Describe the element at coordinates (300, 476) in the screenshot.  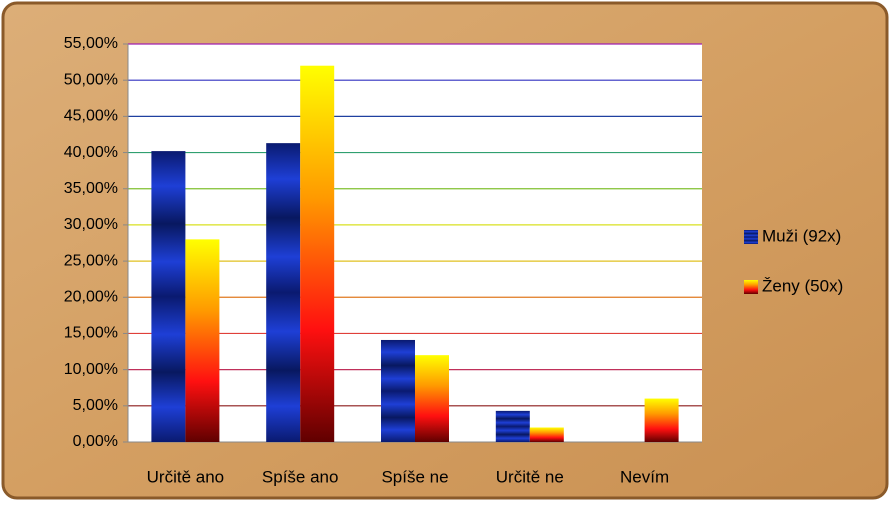
I see `x-tick-label: Spíše ano` at that location.